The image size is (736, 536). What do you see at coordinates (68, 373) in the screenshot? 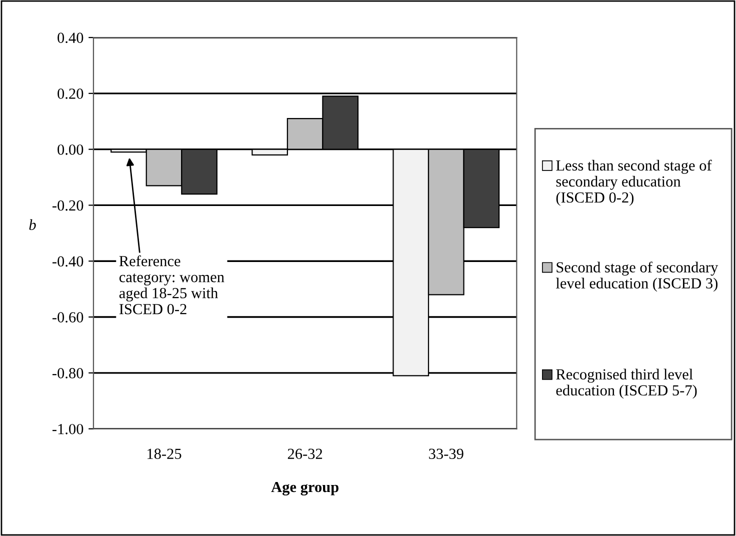
I see `y-tick-label: -0.80` at bounding box center [68, 373].